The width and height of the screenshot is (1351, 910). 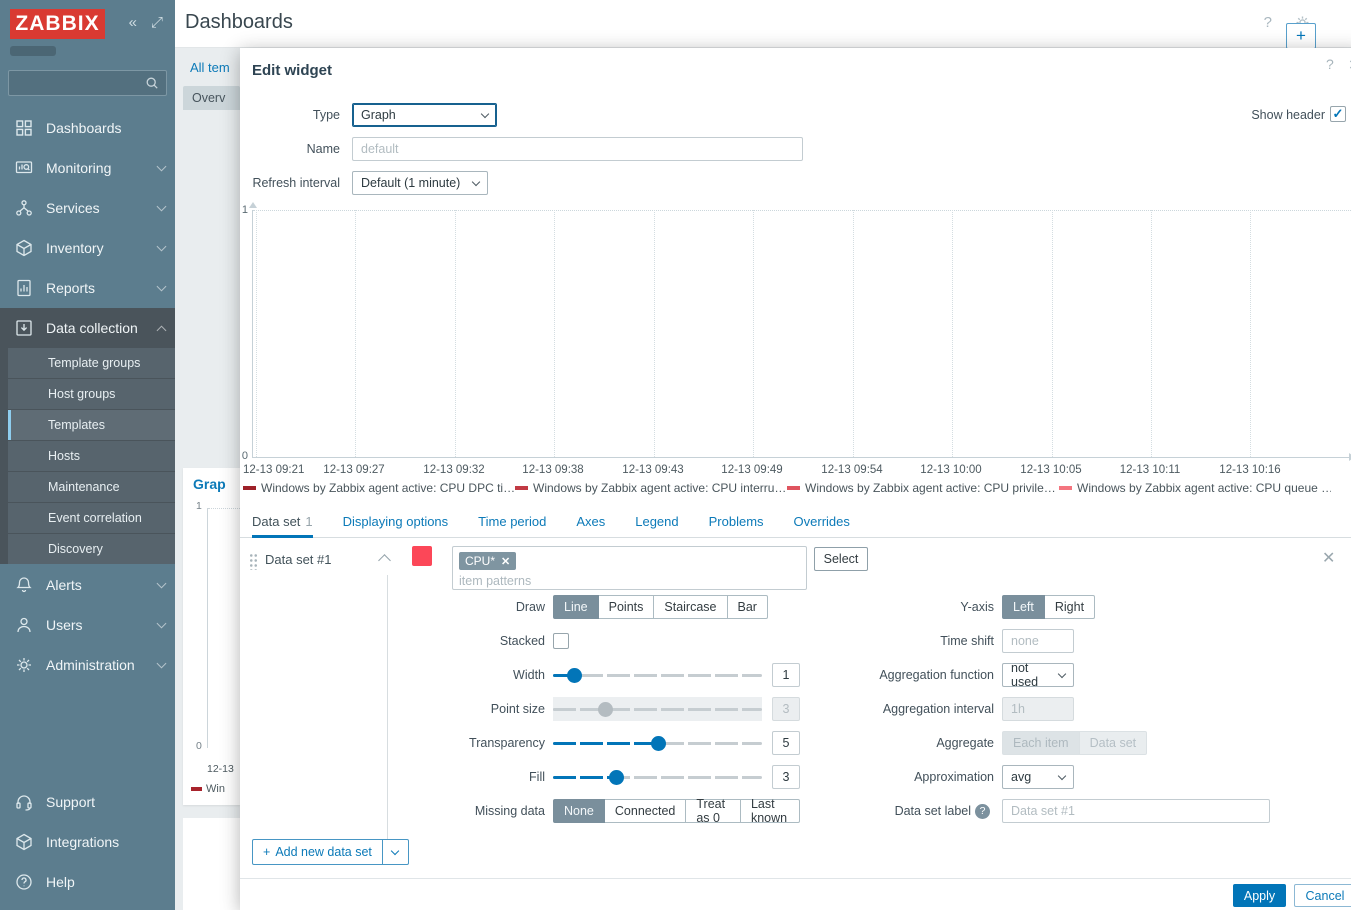 I want to click on stacked-checkbox, so click(x=561, y=641).